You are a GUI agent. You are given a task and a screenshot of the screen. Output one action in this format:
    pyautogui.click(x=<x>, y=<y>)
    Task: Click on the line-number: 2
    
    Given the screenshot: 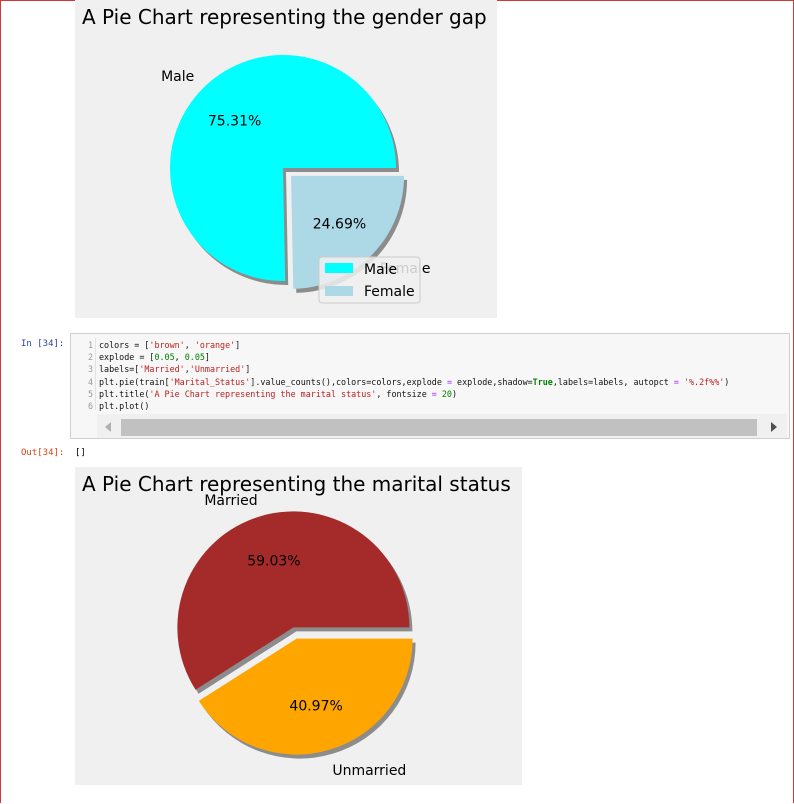 What is the action you would take?
    pyautogui.click(x=90, y=357)
    